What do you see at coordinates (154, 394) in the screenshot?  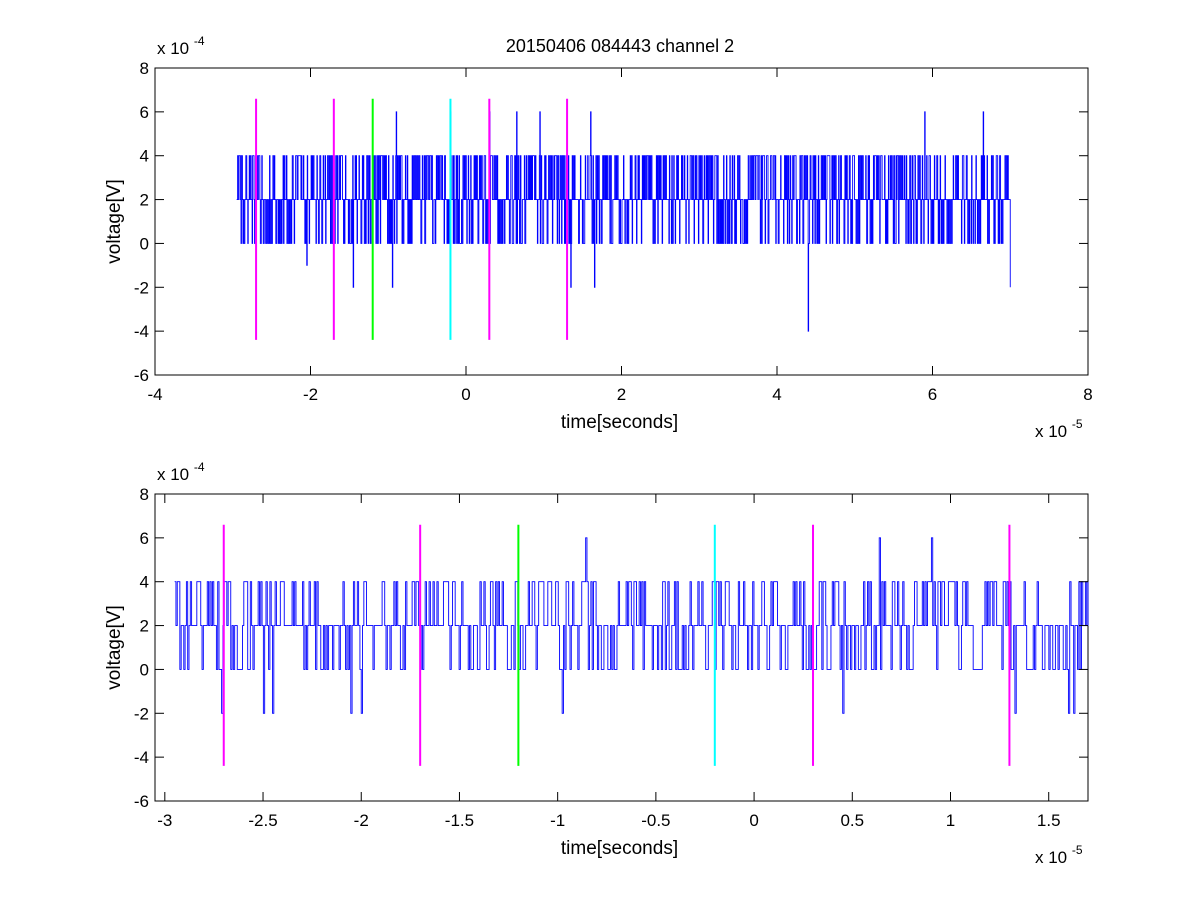 I see `x-tick-label: -4` at bounding box center [154, 394].